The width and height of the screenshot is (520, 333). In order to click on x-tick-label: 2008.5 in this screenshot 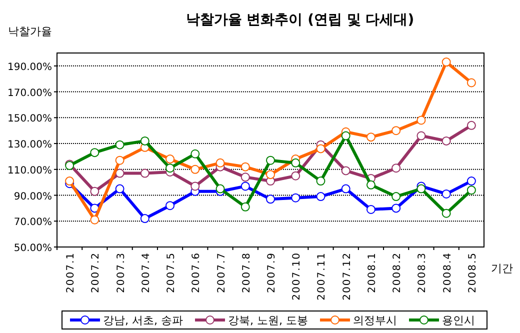, I will do `click(472, 272)`.